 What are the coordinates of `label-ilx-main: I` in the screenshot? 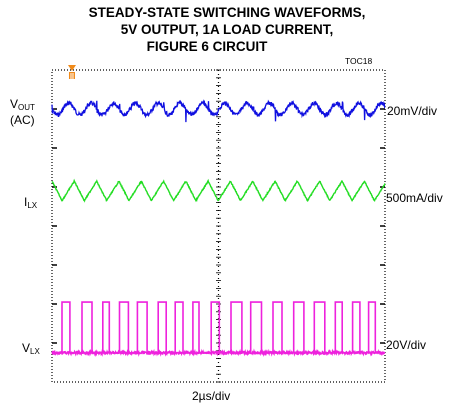 It's located at (26, 202).